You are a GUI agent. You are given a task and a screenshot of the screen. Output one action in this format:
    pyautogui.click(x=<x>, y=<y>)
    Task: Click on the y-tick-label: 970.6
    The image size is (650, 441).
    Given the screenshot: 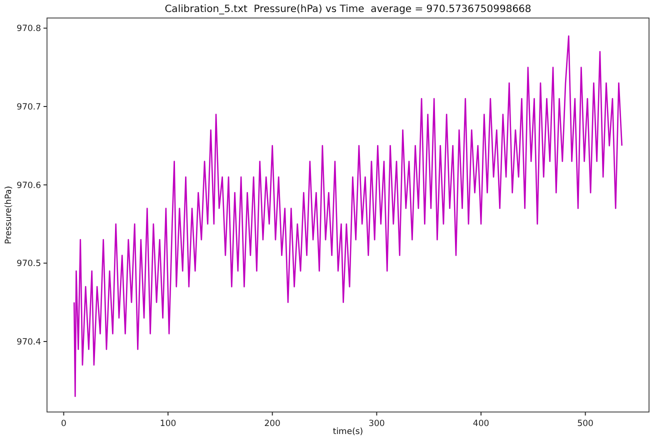 What is the action you would take?
    pyautogui.click(x=28, y=185)
    